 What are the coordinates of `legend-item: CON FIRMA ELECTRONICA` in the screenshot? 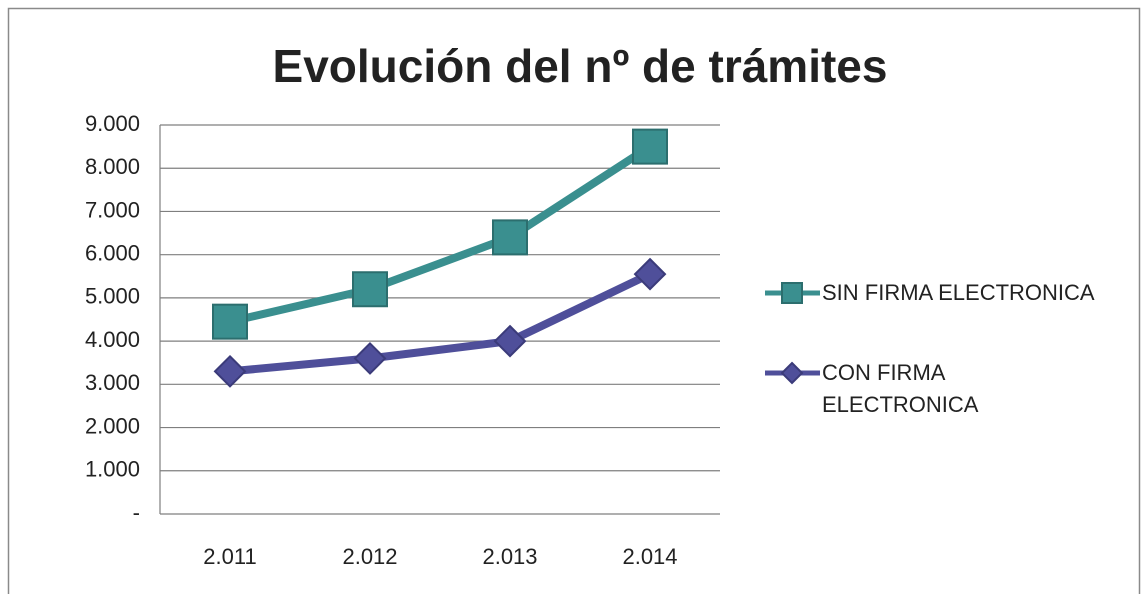 It's located at (900, 388).